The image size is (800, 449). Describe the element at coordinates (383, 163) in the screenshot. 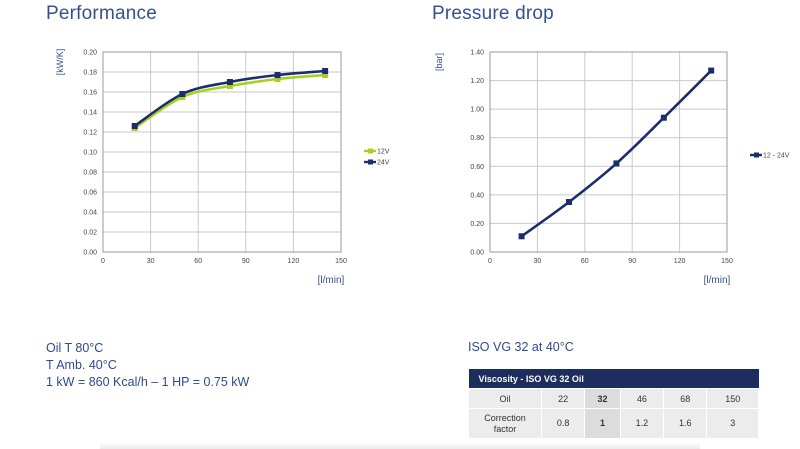

I see `performance-legend-label: 24V` at that location.